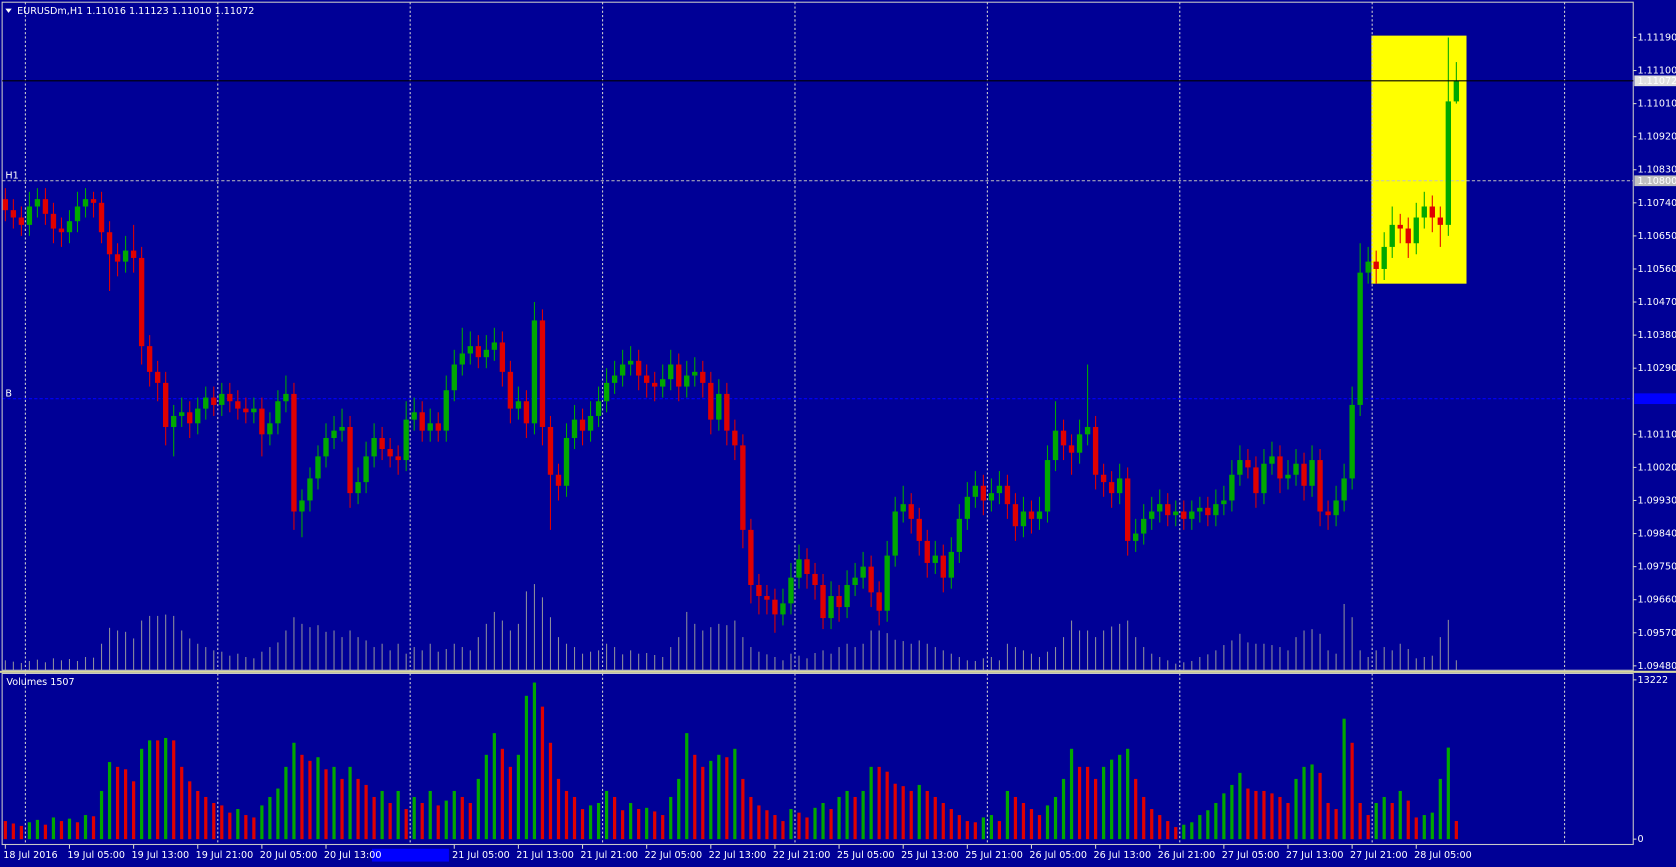 Image resolution: width=1676 pixels, height=867 pixels. I want to click on x-tick-label: 27 Jul 21:00, so click(1379, 855).